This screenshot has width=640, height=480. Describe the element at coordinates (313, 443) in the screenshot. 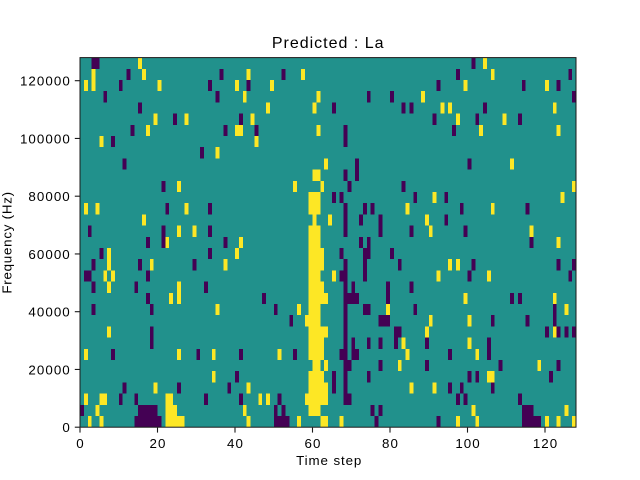

I see `svg-text: 60` at that location.